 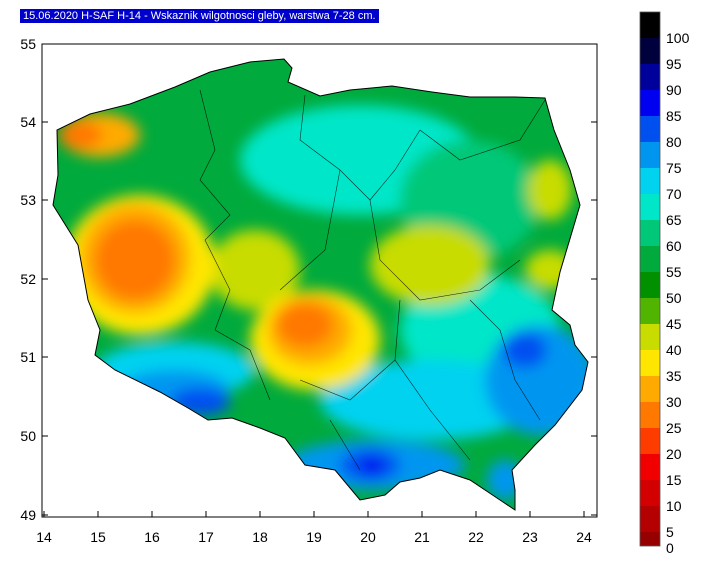 What do you see at coordinates (584, 528) in the screenshot?
I see `x-tick-24: 24` at bounding box center [584, 528].